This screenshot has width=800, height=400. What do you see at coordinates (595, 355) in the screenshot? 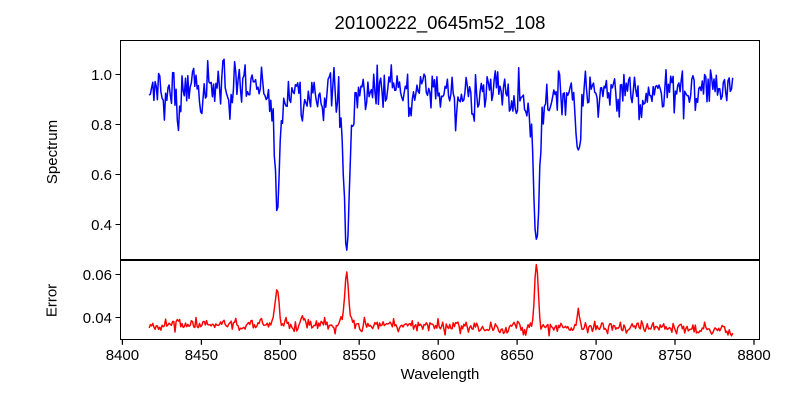
I see `svg-text: 8700` at bounding box center [595, 355].